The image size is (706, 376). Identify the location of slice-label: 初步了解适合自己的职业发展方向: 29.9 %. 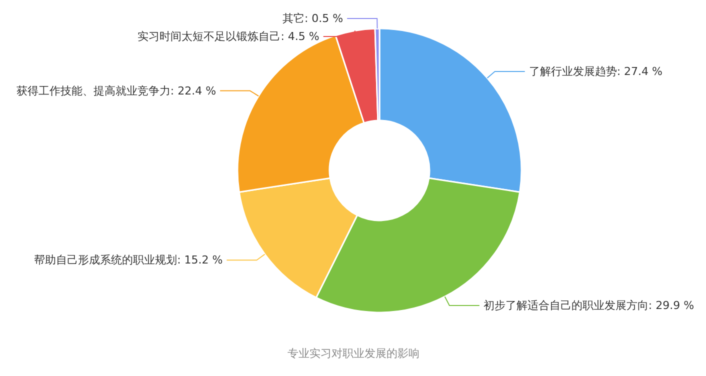
(588, 305).